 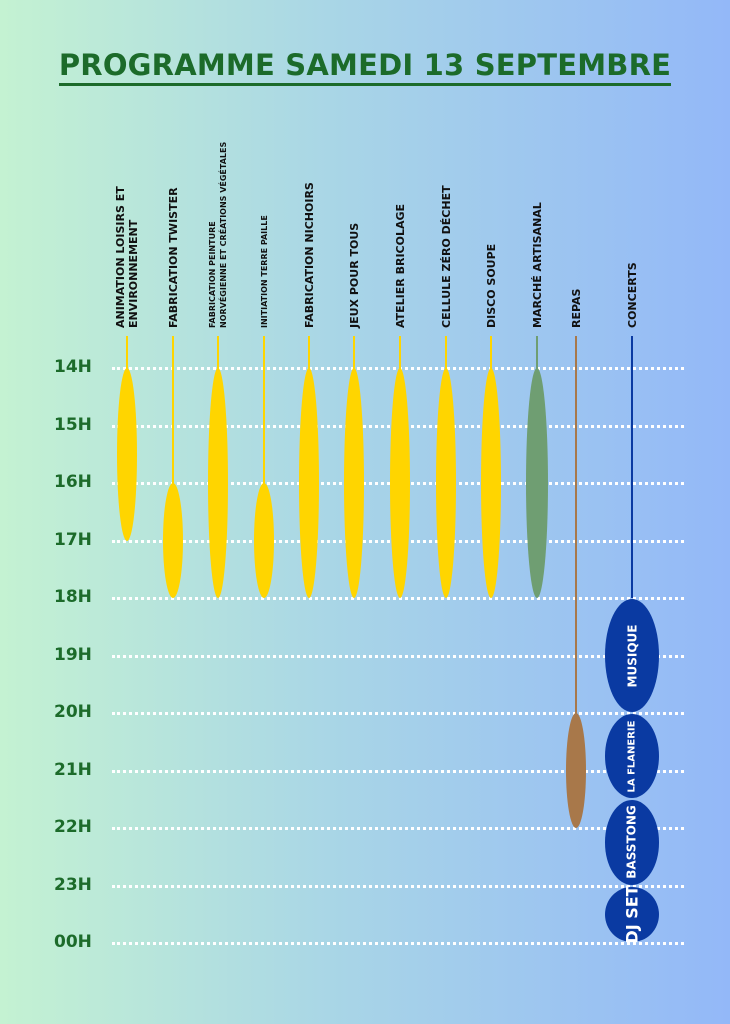 What do you see at coordinates (73, 827) in the screenshot?
I see `hour-label: 22H` at bounding box center [73, 827].